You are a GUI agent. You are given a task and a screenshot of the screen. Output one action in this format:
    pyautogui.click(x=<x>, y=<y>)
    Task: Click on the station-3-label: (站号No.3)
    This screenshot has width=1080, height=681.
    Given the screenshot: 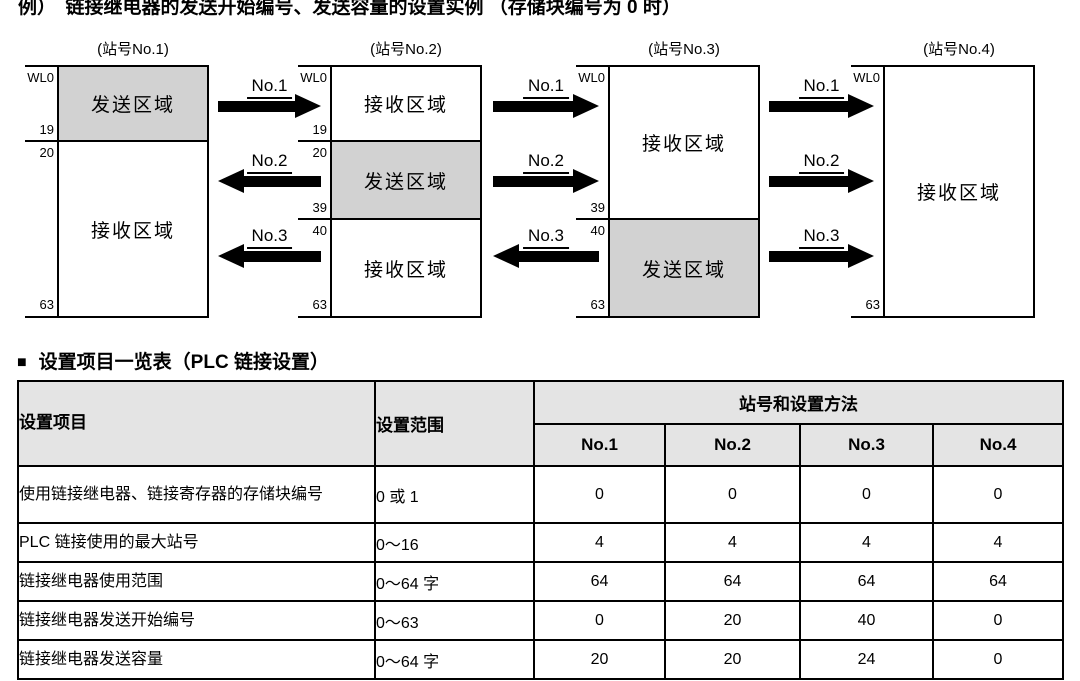 What is the action you would take?
    pyautogui.click(x=684, y=49)
    